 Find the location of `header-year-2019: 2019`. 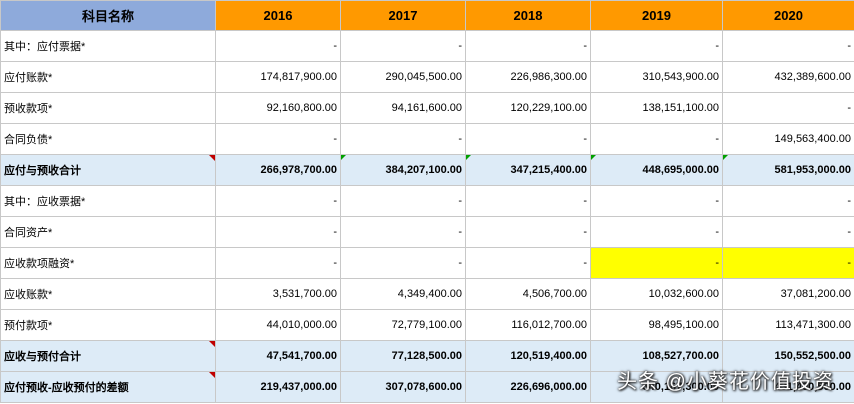

header-year-2019: 2019 is located at coordinates (656, 15).